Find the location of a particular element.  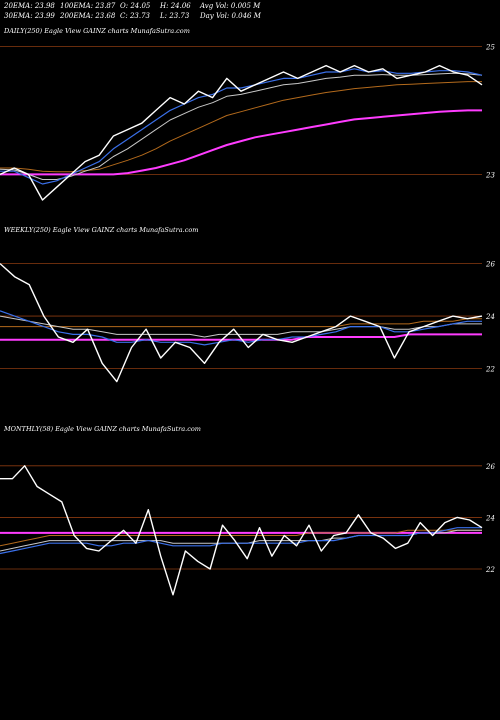

daily-ema-long-line is located at coordinates (241, 127).